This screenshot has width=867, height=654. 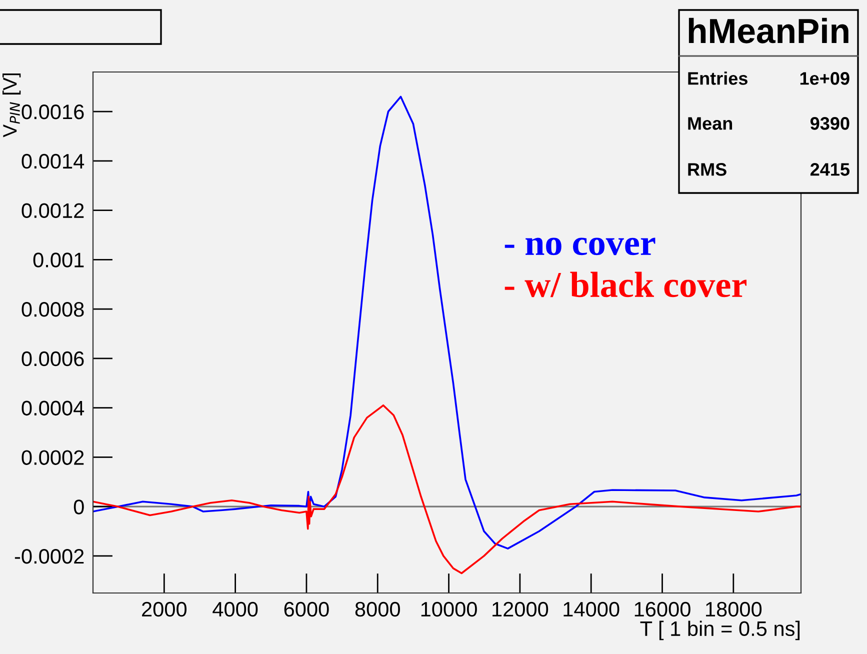 What do you see at coordinates (53, 408) in the screenshot?
I see `y-tick-label: 0.0004` at bounding box center [53, 408].